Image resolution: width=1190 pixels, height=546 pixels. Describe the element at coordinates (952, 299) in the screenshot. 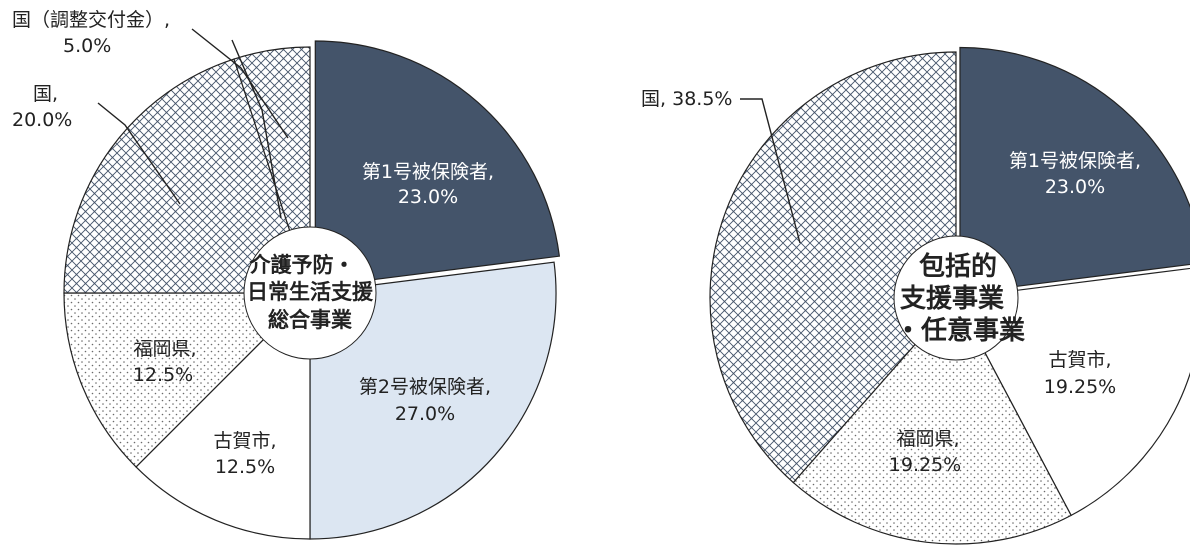

I see `right-center-line2: 支援事業` at that location.